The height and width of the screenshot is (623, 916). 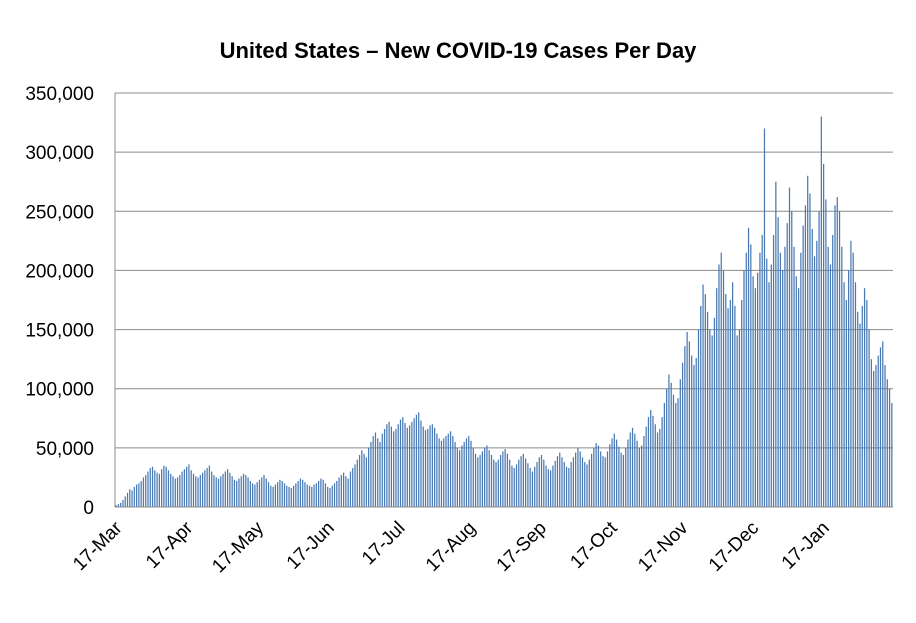 I want to click on y-tick-label: 100,000, so click(x=59, y=390).